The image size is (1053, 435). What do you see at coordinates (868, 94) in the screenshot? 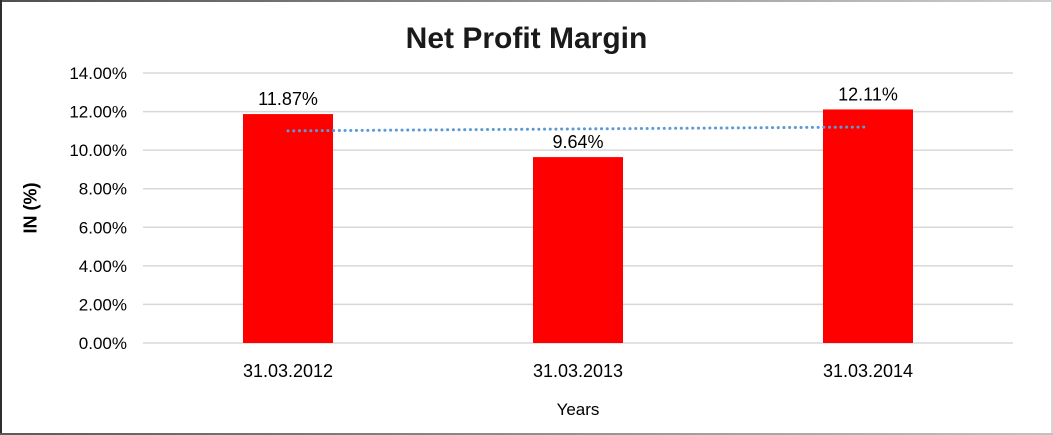
I see `bar-data-label: 12.11%` at bounding box center [868, 94].